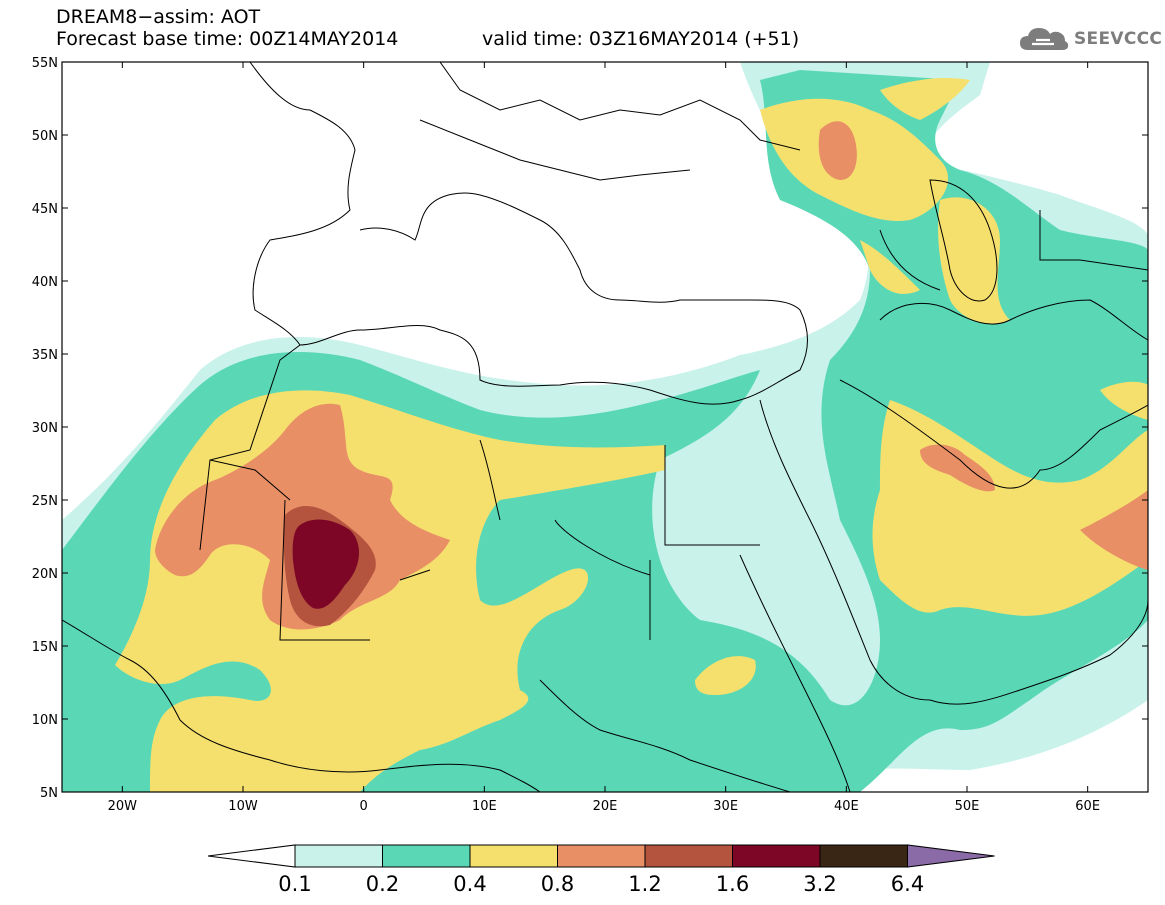  Describe the element at coordinates (846, 806) in the screenshot. I see `lon-tick-label: 40E` at that location.